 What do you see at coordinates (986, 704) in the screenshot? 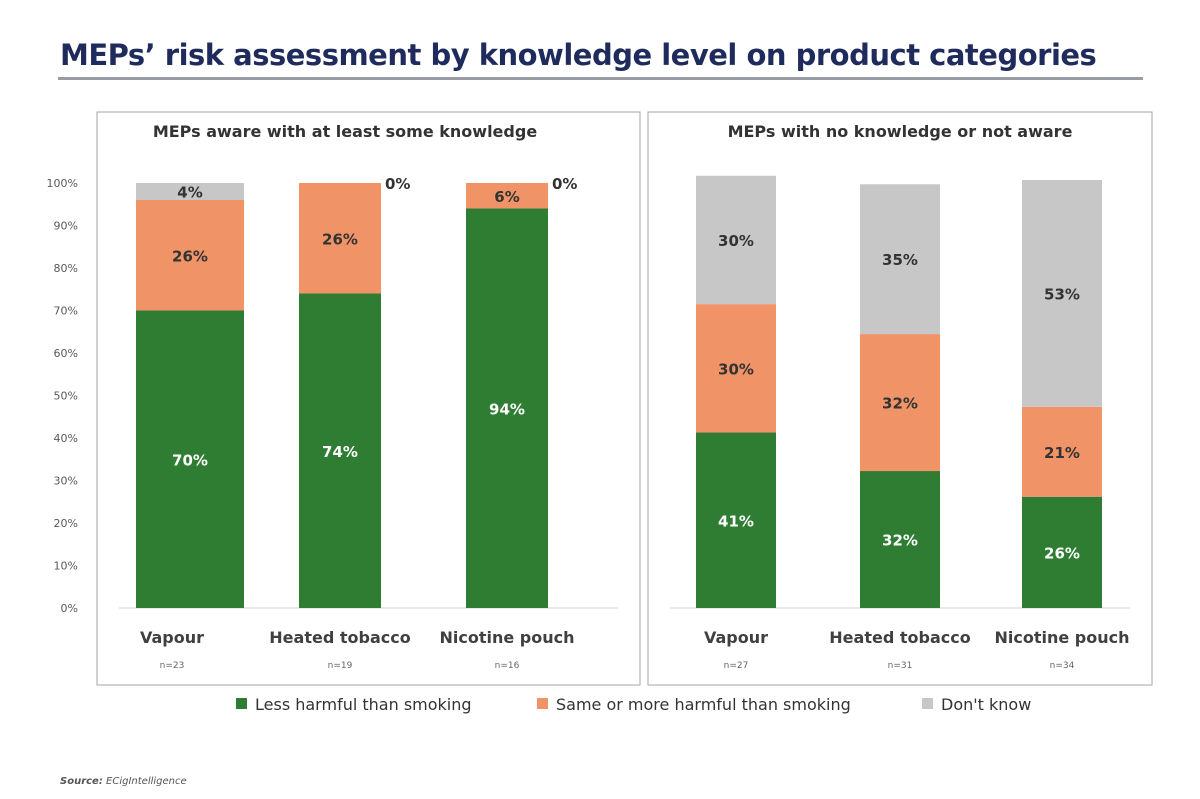
I see `legend-label: Don't know` at bounding box center [986, 704].